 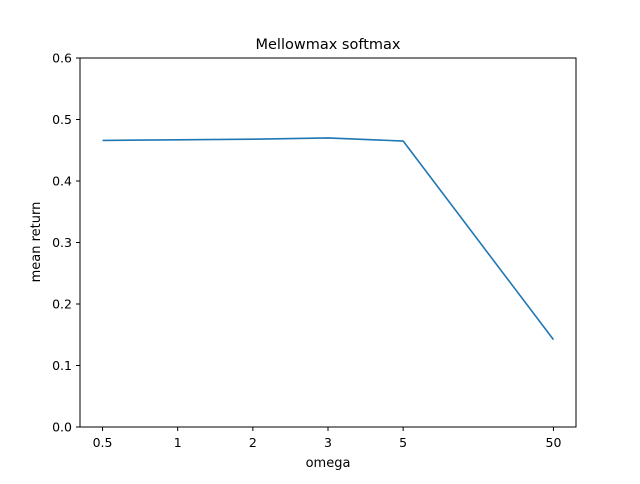 What do you see at coordinates (328, 463) in the screenshot?
I see `x-axis-label: omega` at bounding box center [328, 463].